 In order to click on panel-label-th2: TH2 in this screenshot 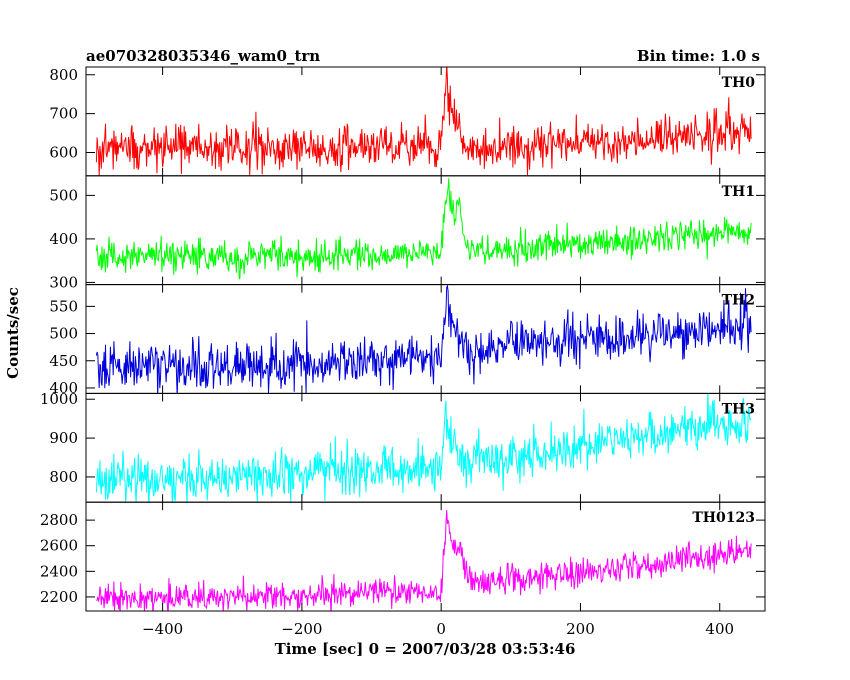, I will do `click(738, 301)`.